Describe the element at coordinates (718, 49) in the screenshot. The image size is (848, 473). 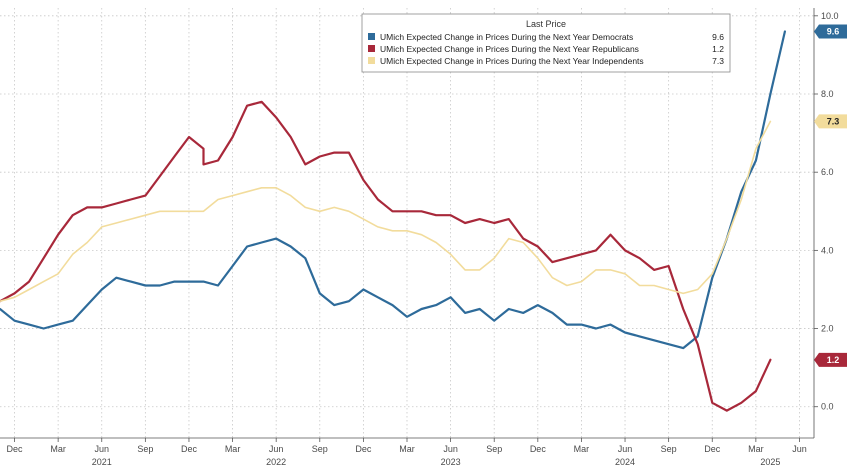
I see `legend-value-republicans: 1.2` at that location.